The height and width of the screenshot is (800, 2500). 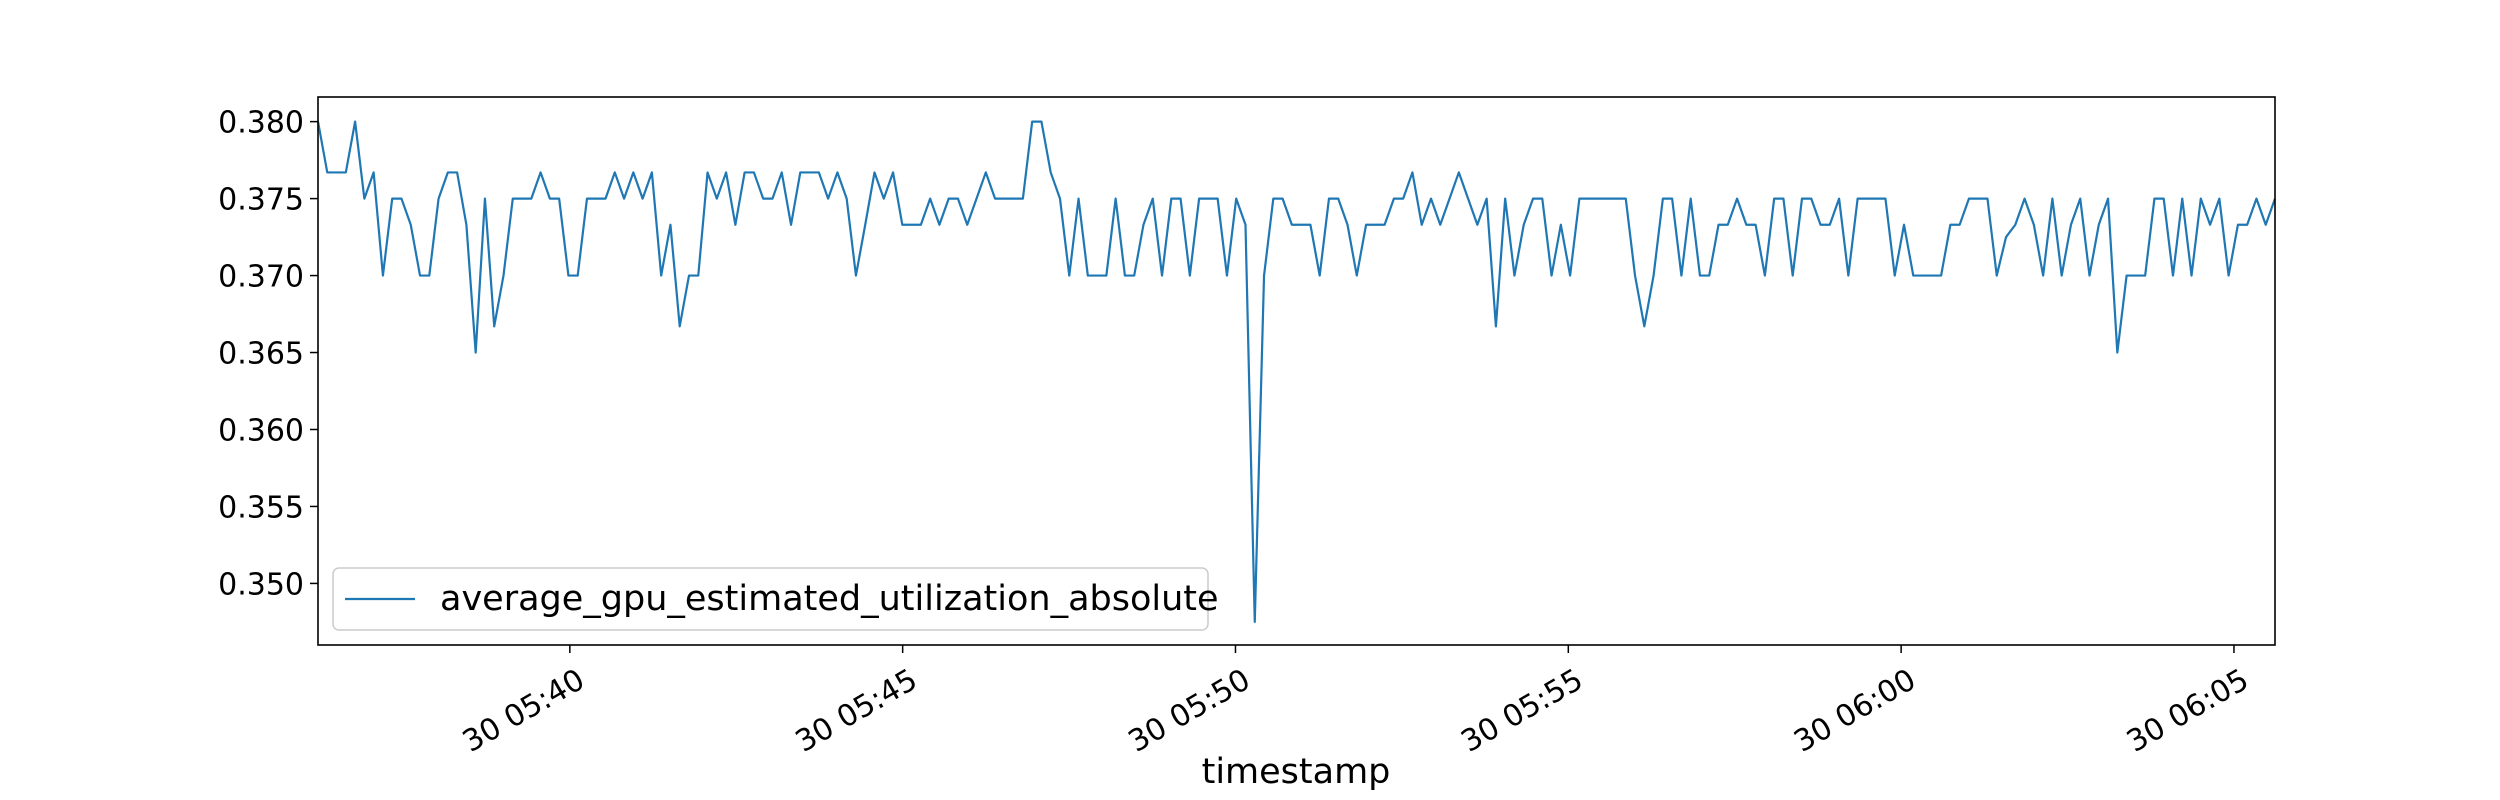 I want to click on x-axis-title: timestamp, so click(x=1296, y=772).